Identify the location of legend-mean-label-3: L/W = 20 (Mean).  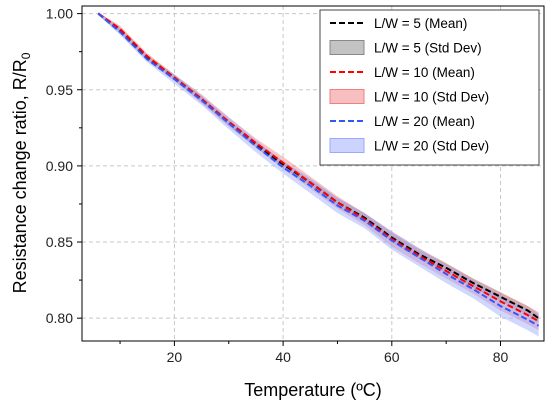
(424, 121).